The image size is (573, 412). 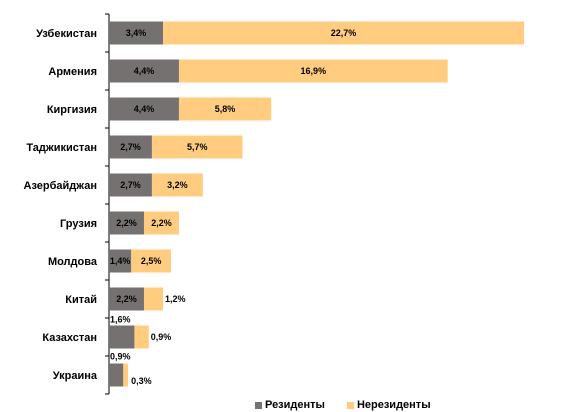 I want to click on value-label-nonresidents: 22,7%, so click(x=344, y=33).